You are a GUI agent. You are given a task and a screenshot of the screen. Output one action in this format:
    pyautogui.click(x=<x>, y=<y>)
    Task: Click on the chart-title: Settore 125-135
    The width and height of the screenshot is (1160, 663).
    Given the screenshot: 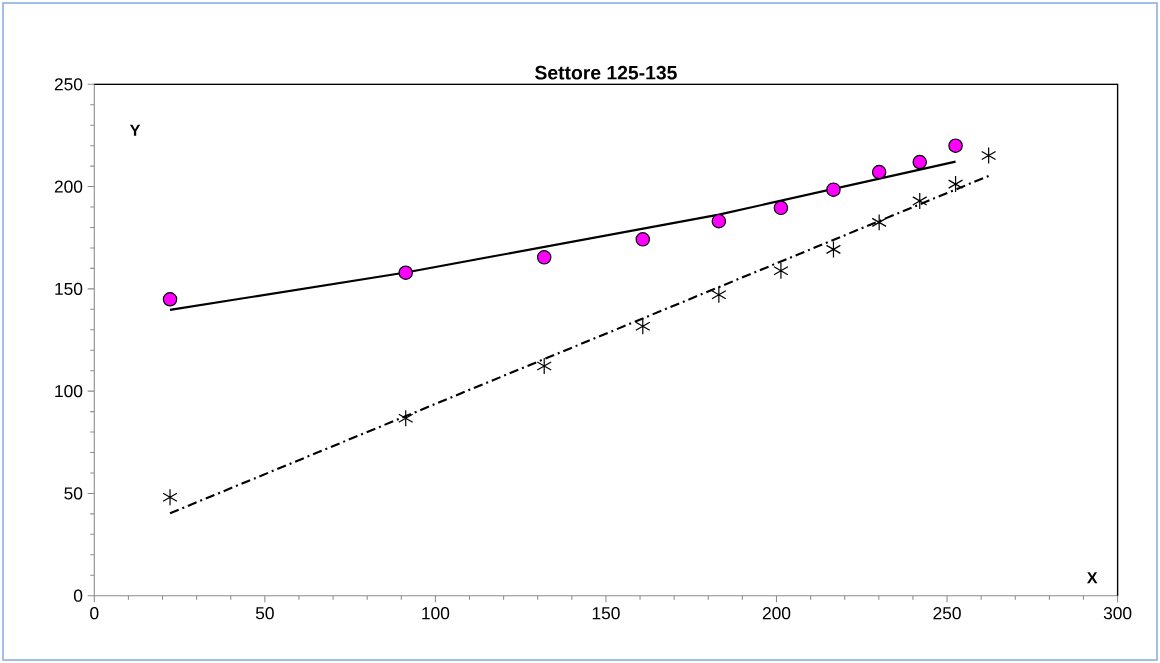 What is the action you would take?
    pyautogui.click(x=606, y=72)
    